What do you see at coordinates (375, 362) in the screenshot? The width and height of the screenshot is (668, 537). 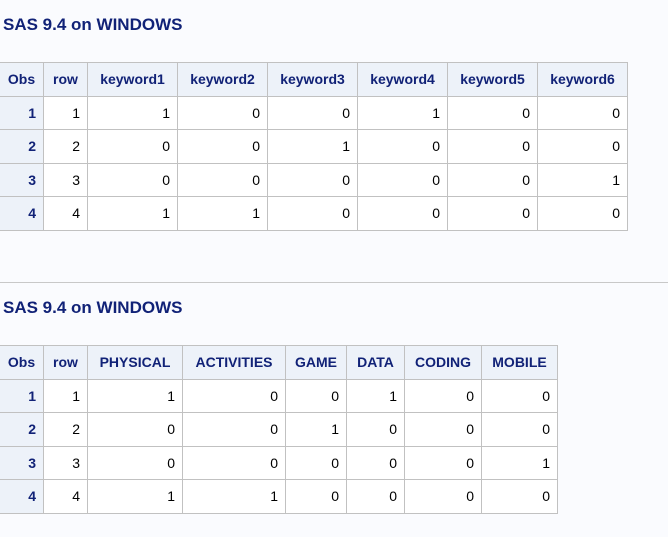 I see `column-header: DATA` at bounding box center [375, 362].